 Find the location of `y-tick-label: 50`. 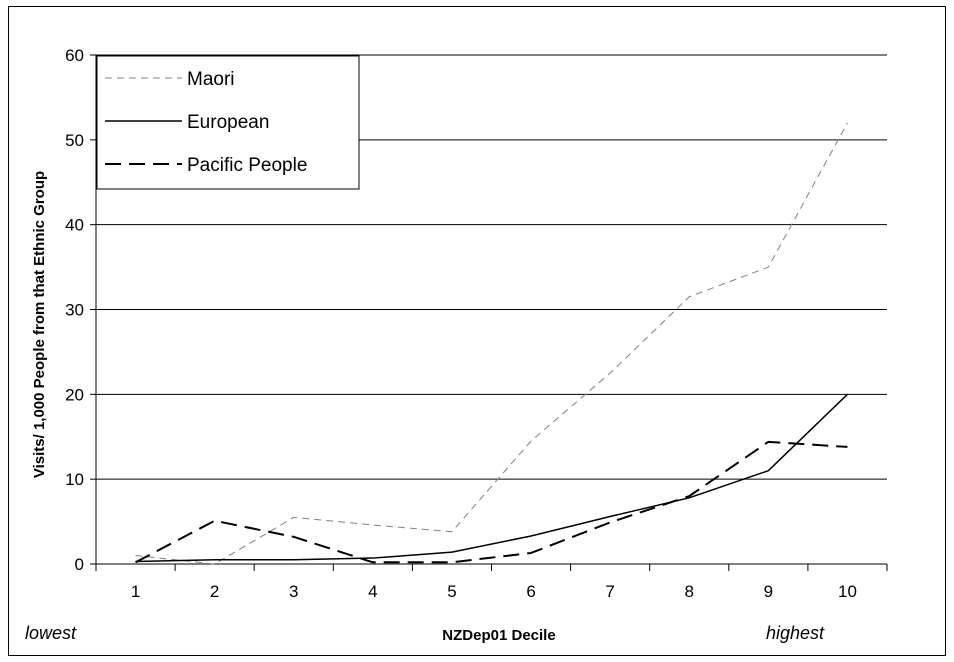

y-tick-label: 50 is located at coordinates (74, 140).